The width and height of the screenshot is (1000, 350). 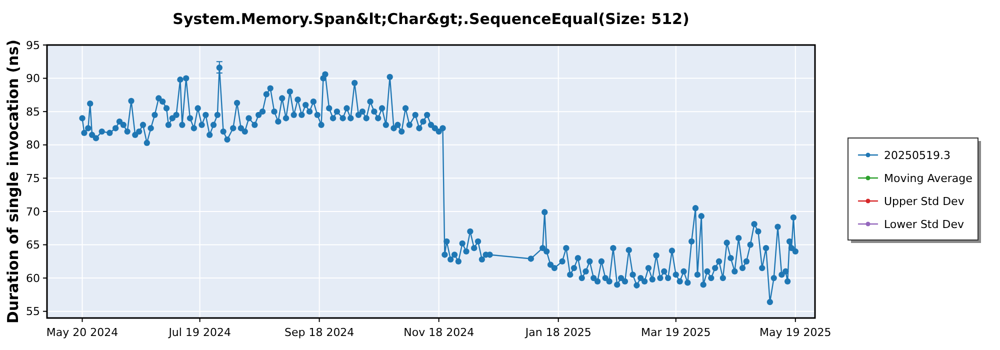 I want to click on y-tick-label: 75, so click(x=33, y=179).